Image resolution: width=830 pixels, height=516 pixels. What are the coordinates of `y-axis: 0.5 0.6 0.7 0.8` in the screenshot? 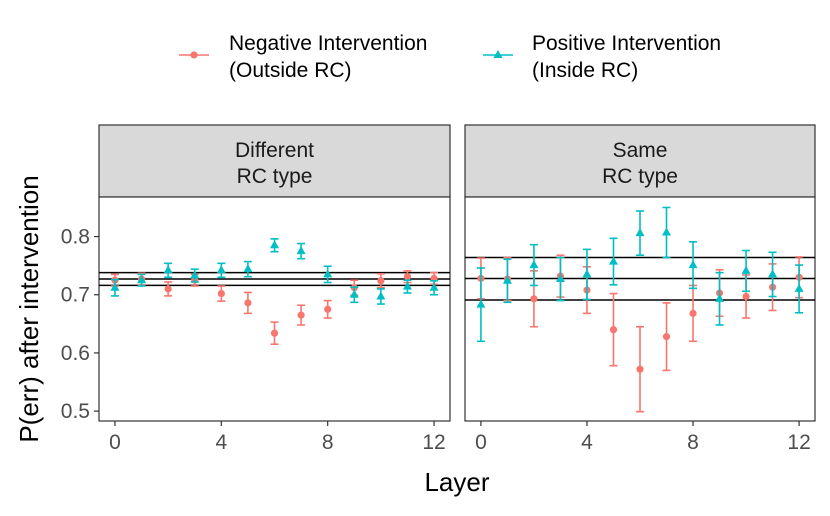 It's located at (80, 324).